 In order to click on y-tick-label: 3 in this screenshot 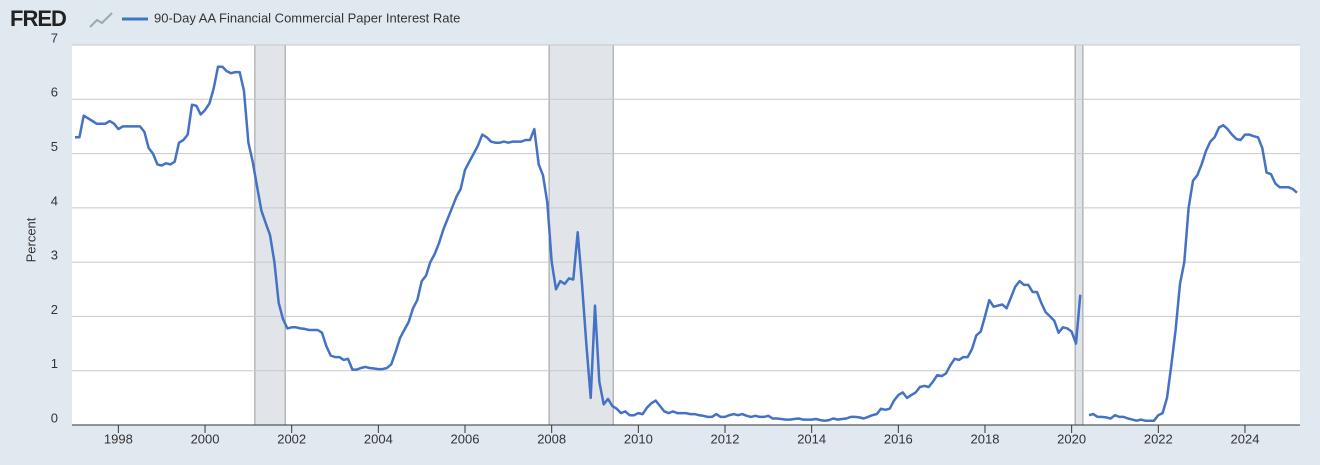, I will do `click(54, 255)`.